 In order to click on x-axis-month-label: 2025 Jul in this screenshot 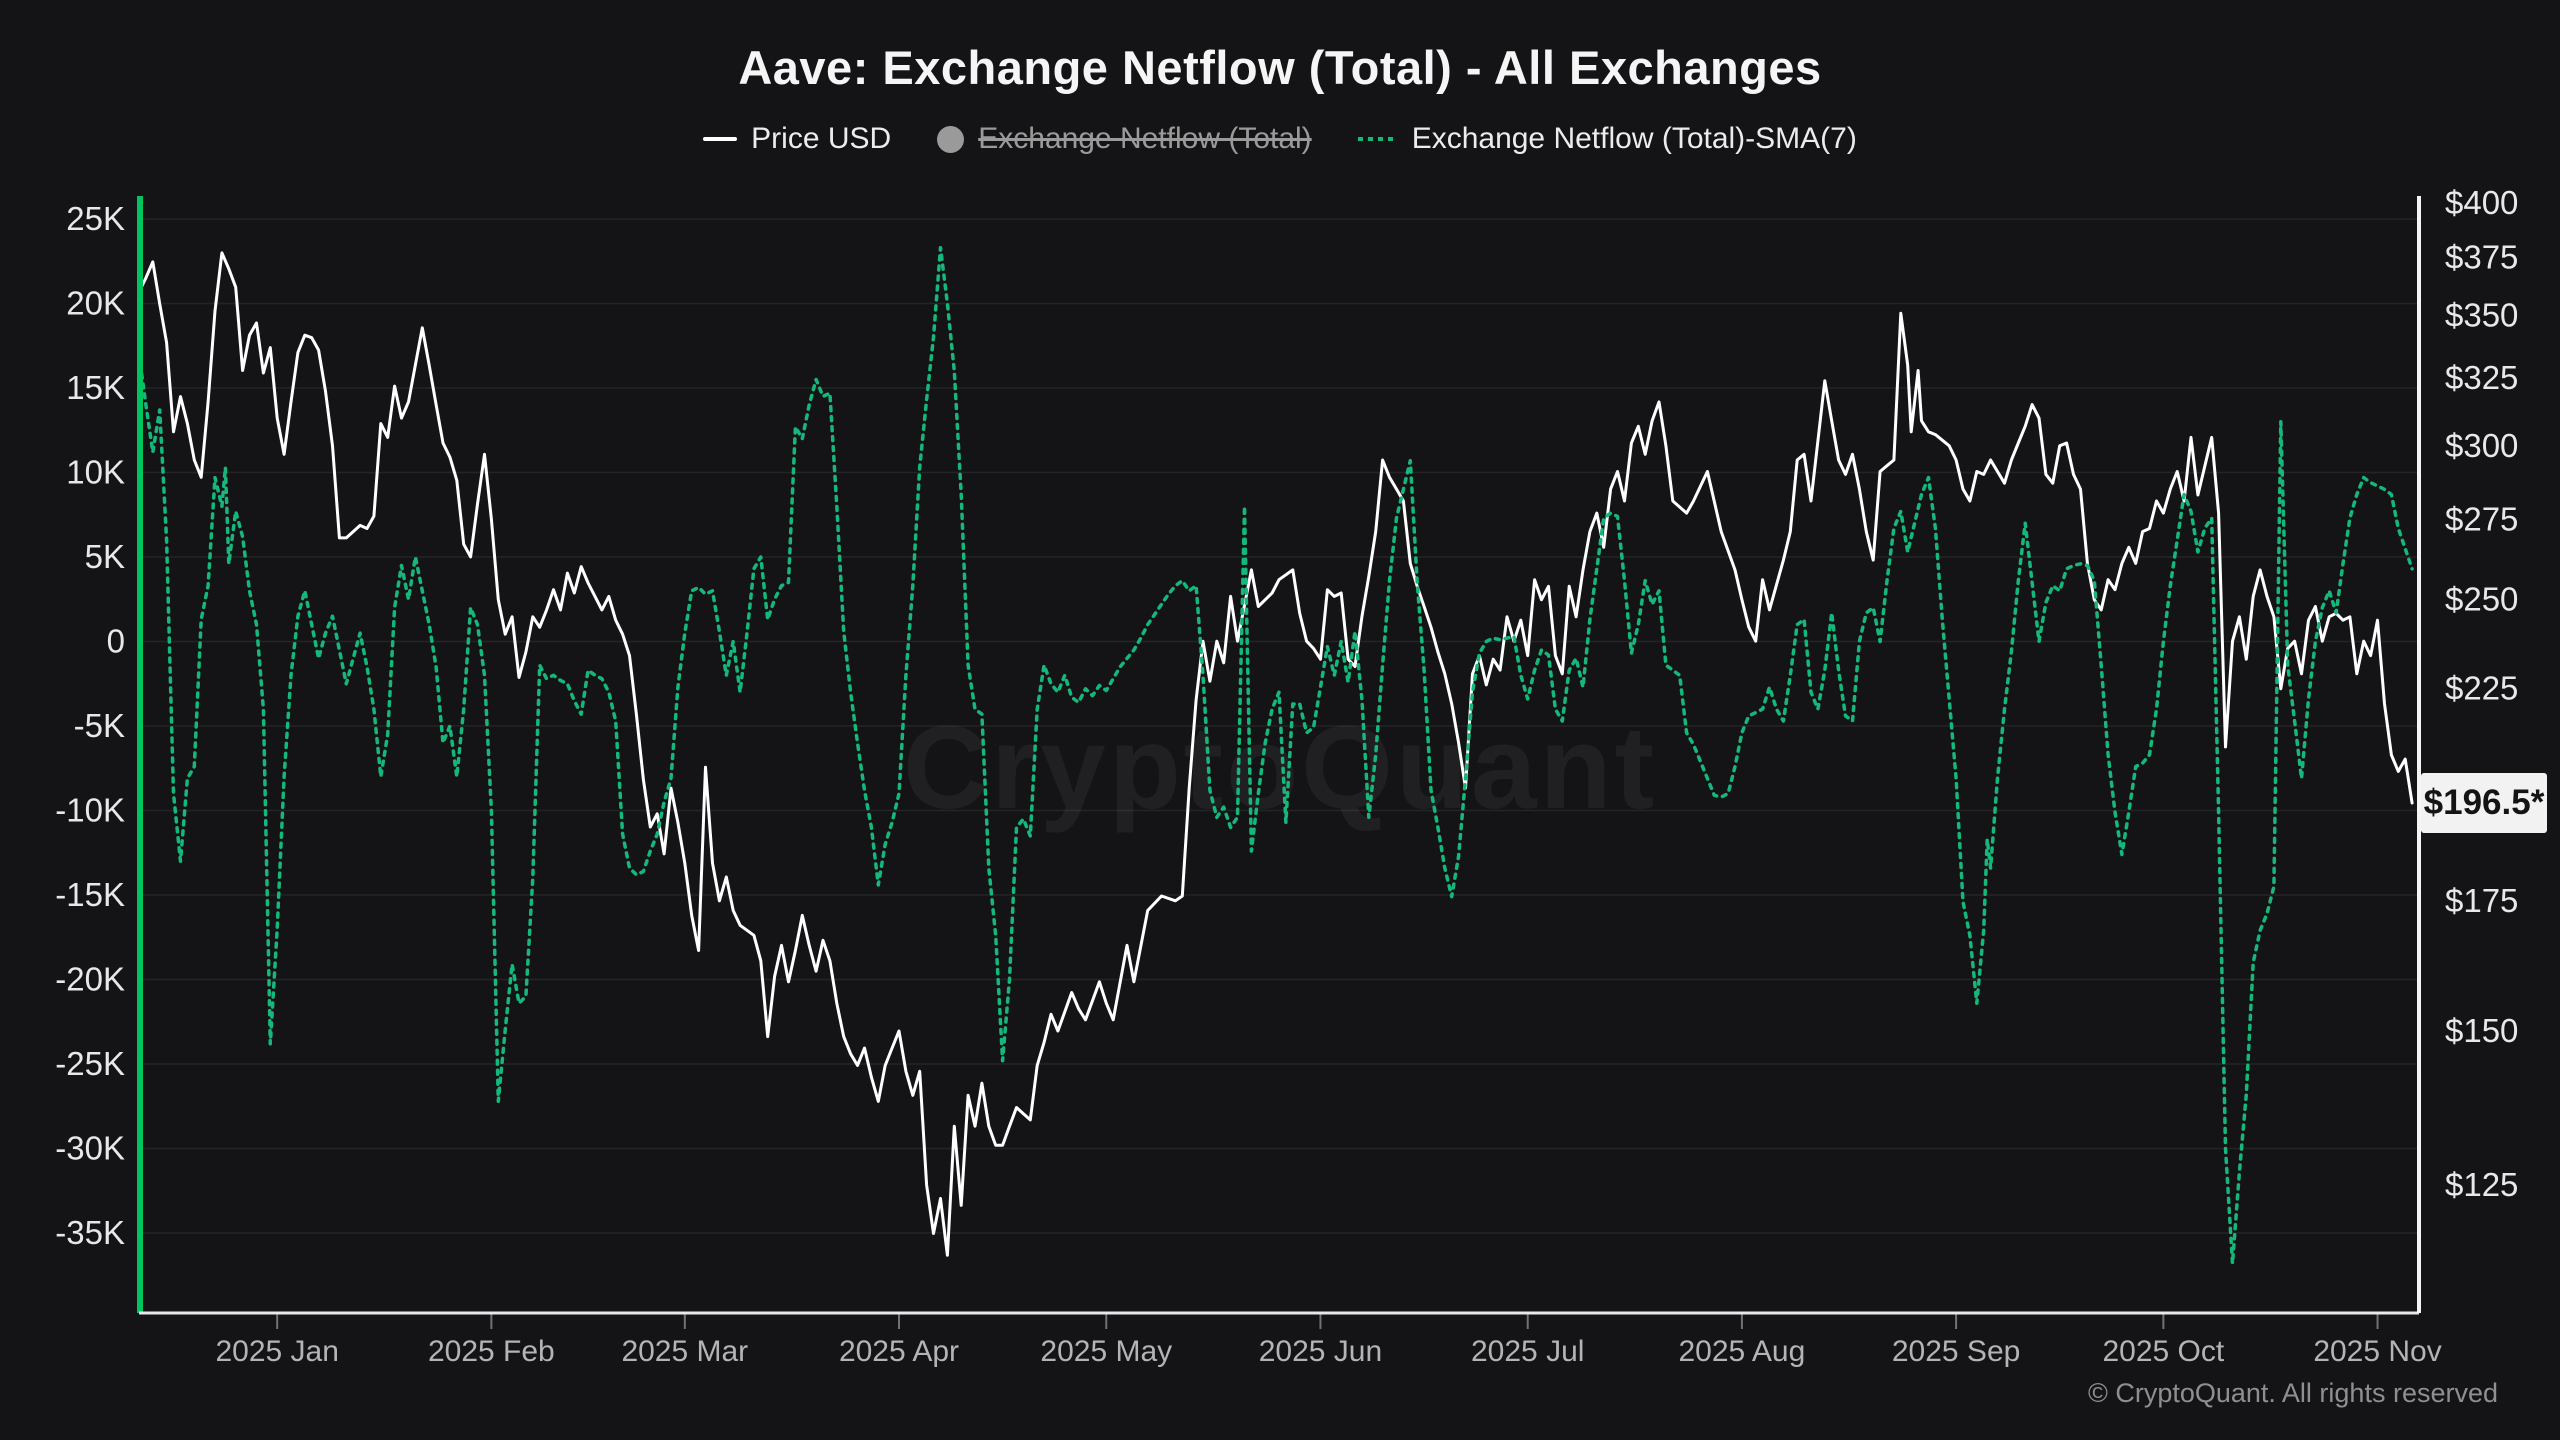, I will do `click(1527, 1351)`.